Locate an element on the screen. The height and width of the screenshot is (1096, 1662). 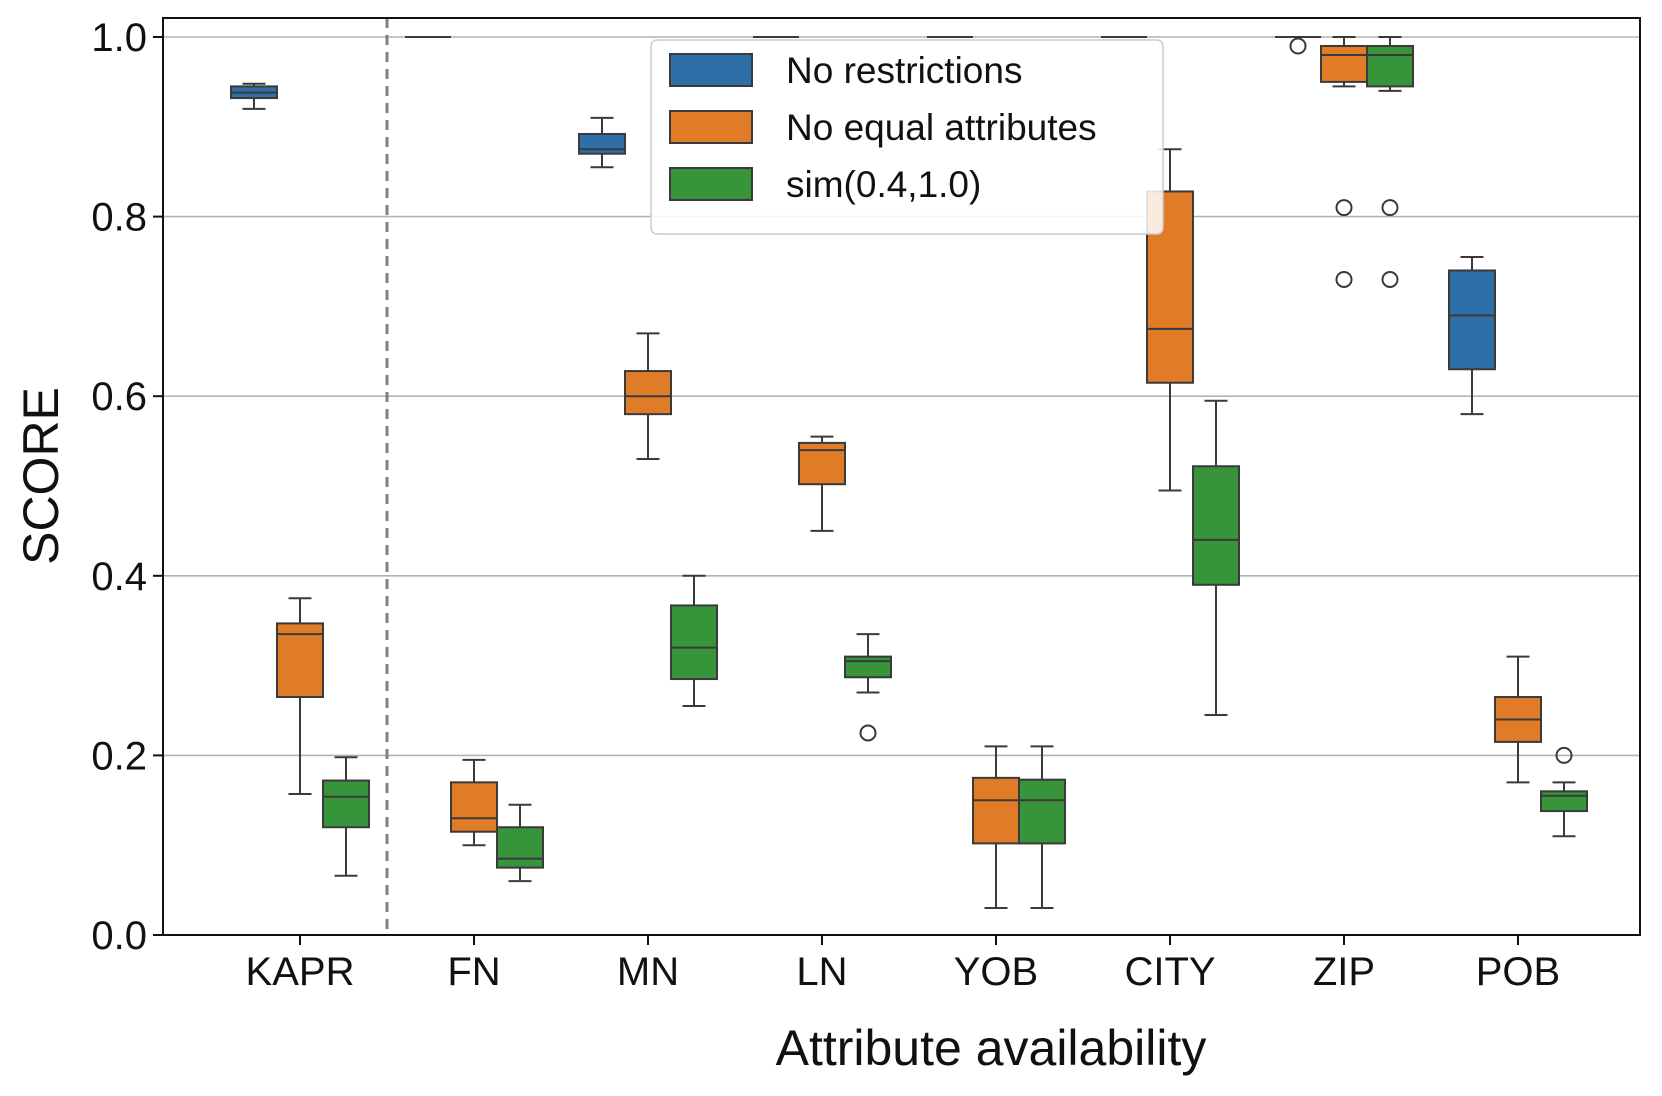
x-tick-label: FN is located at coordinates (473, 972).